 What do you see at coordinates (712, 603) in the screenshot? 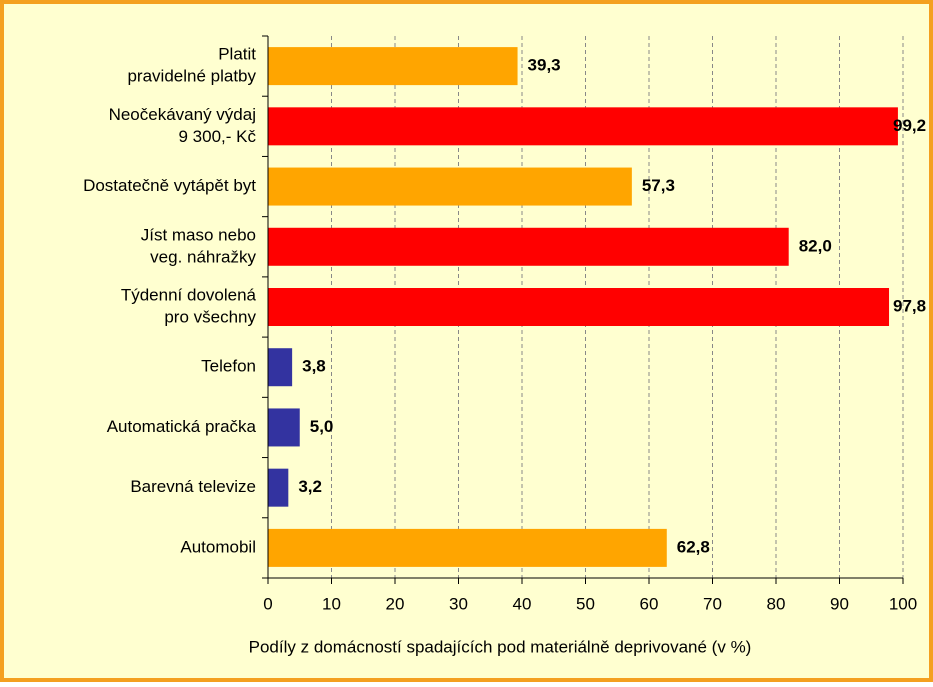
I see `x-tick-label: 70` at bounding box center [712, 603].